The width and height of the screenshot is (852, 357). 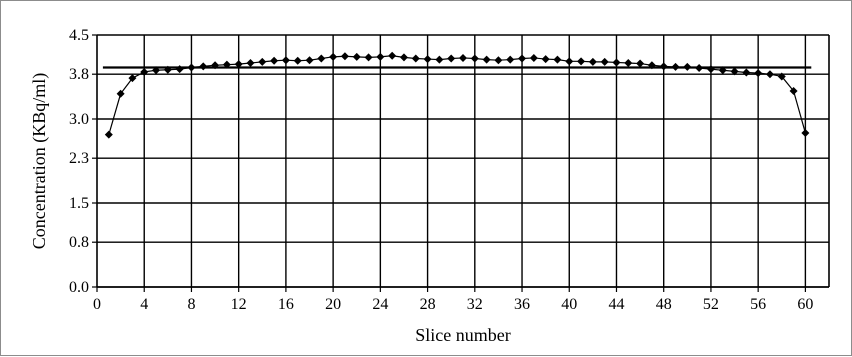 What do you see at coordinates (522, 304) in the screenshot?
I see `x-tick-label: 36` at bounding box center [522, 304].